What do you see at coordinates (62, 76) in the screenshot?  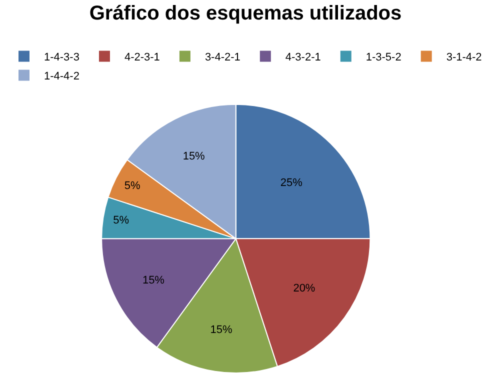 I see `legend-label: 1-4-4-2` at bounding box center [62, 76].